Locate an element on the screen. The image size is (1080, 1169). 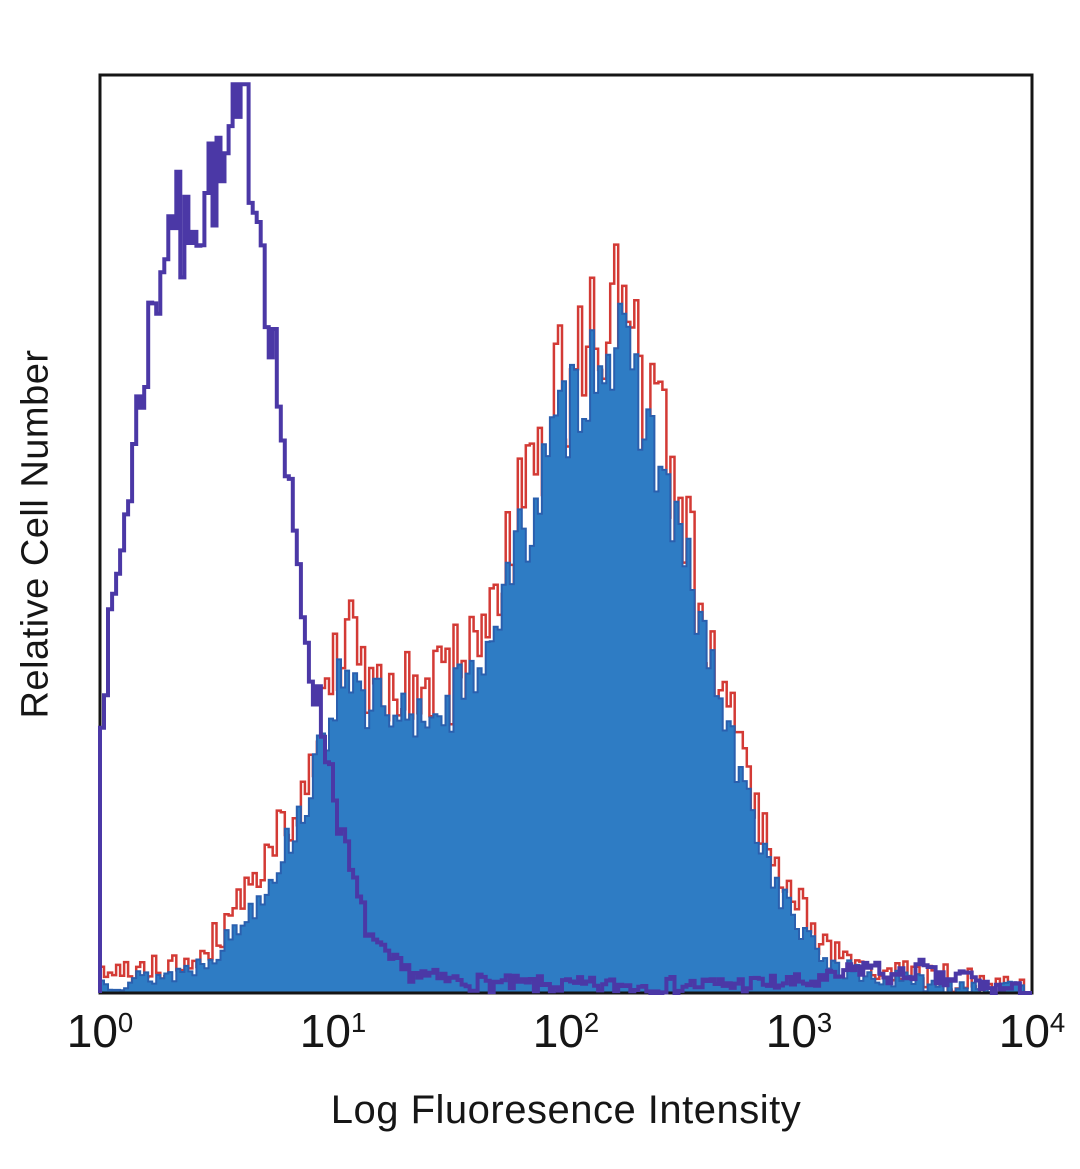
y-axis-label: Relative Cell Number is located at coordinates (35, 534).